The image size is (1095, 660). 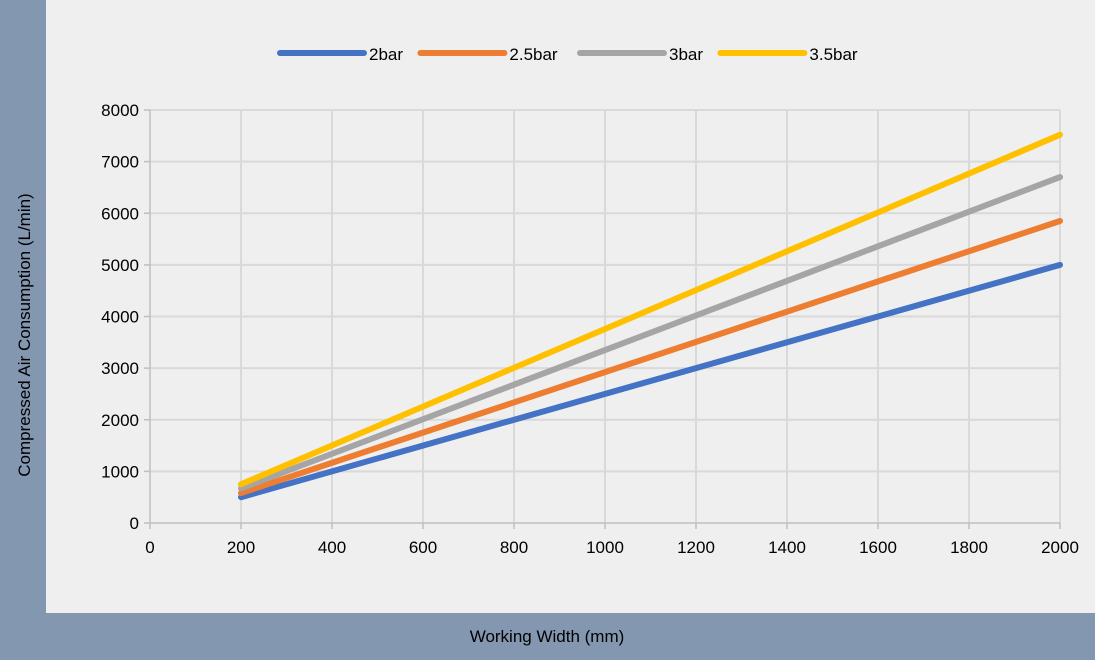 I want to click on y-tick-label: 0, so click(x=134, y=523).